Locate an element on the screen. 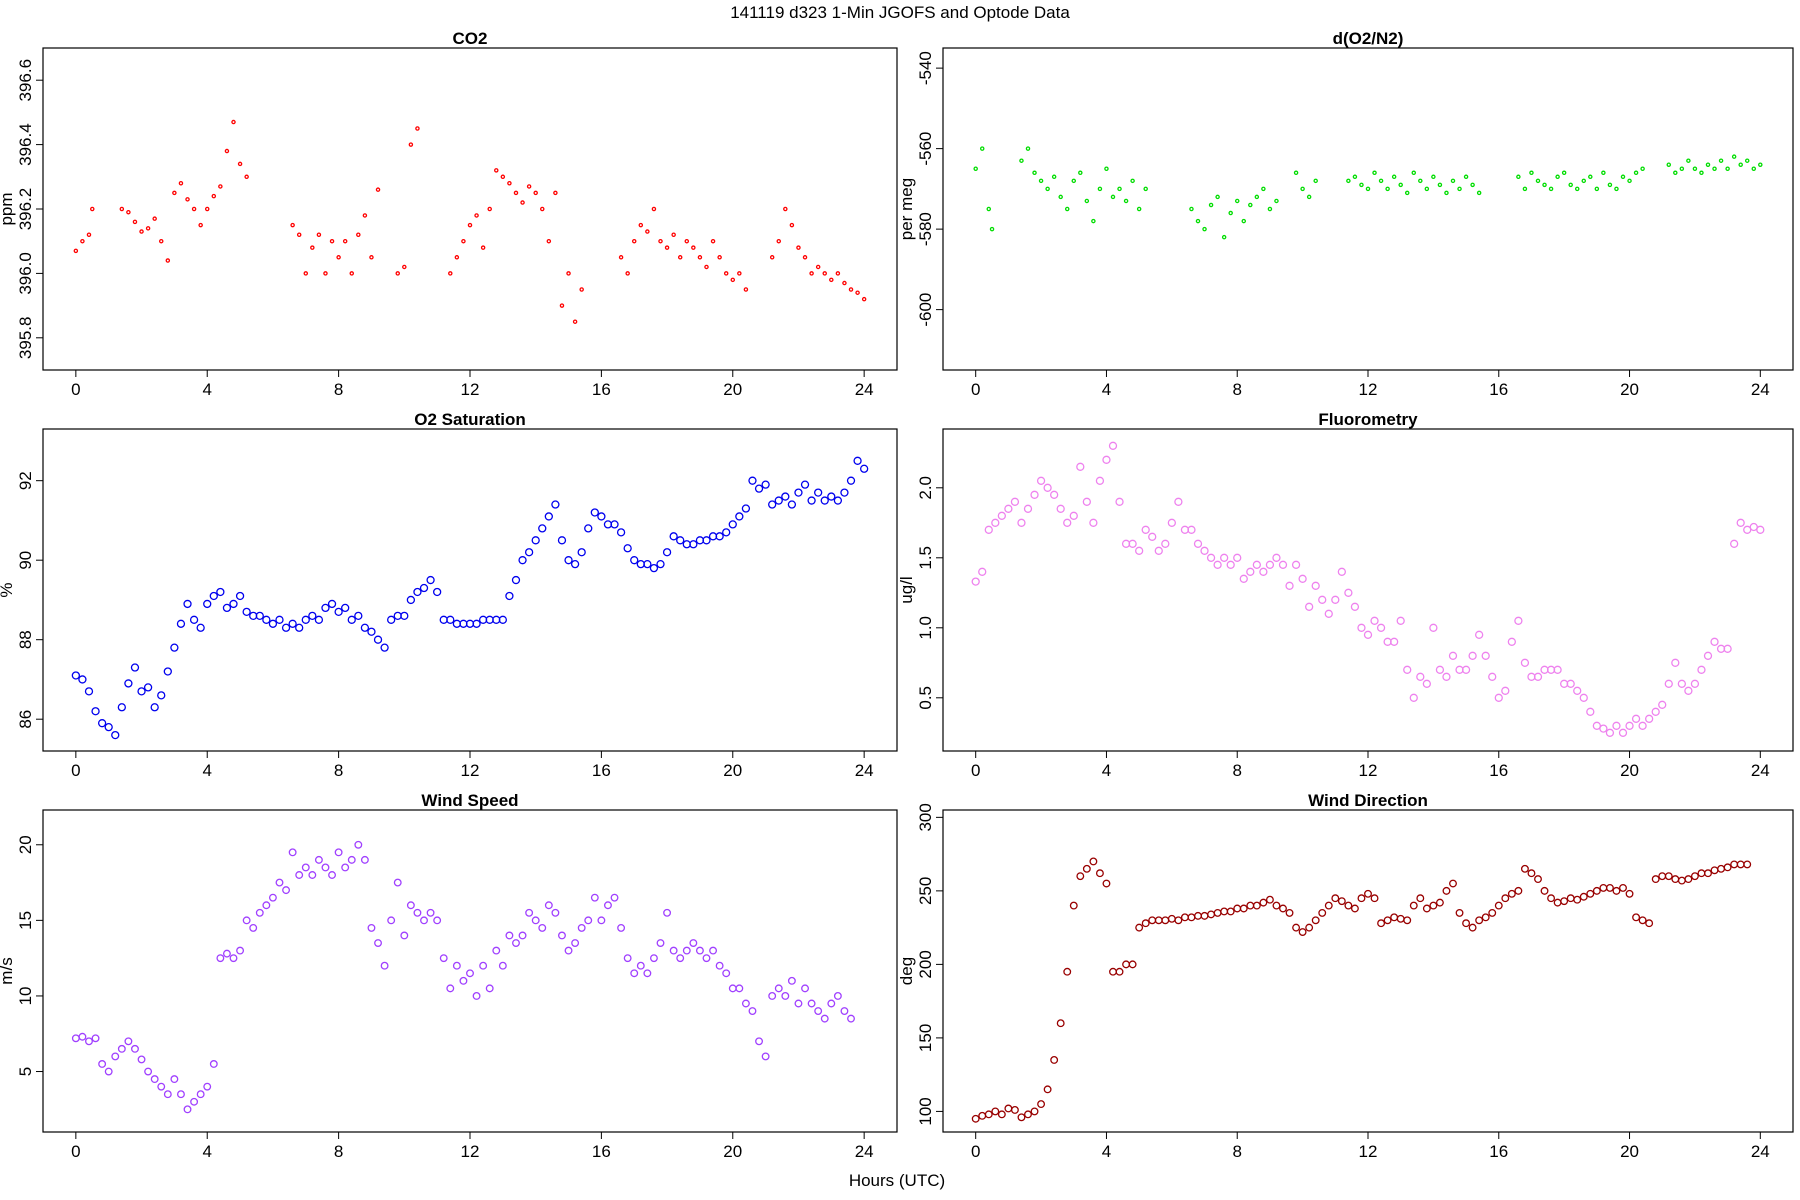 Image resolution: width=1800 pixels, height=1200 pixels. o2-saturation-plot-frame is located at coordinates (470, 590).